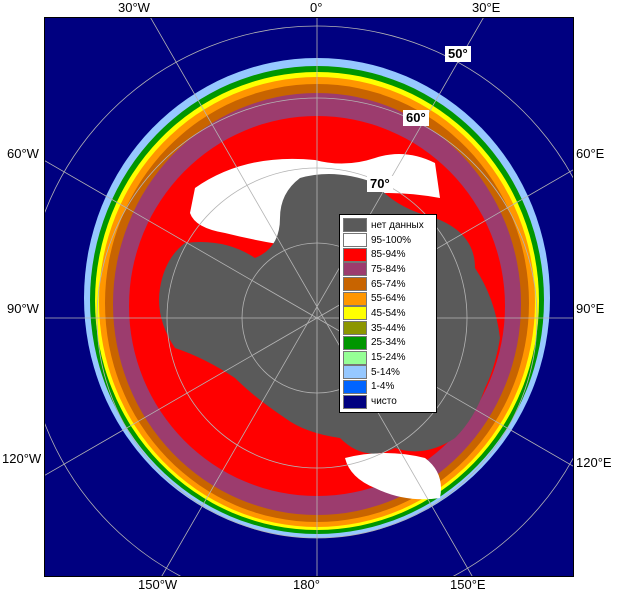 This screenshot has height=594, width=617. I want to click on lon-label-30w: 30°W, so click(134, 7).